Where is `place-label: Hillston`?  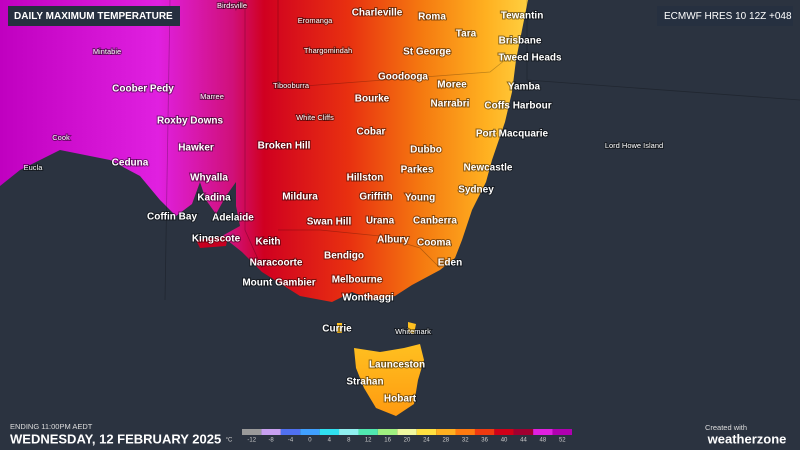 place-label: Hillston is located at coordinates (365, 178).